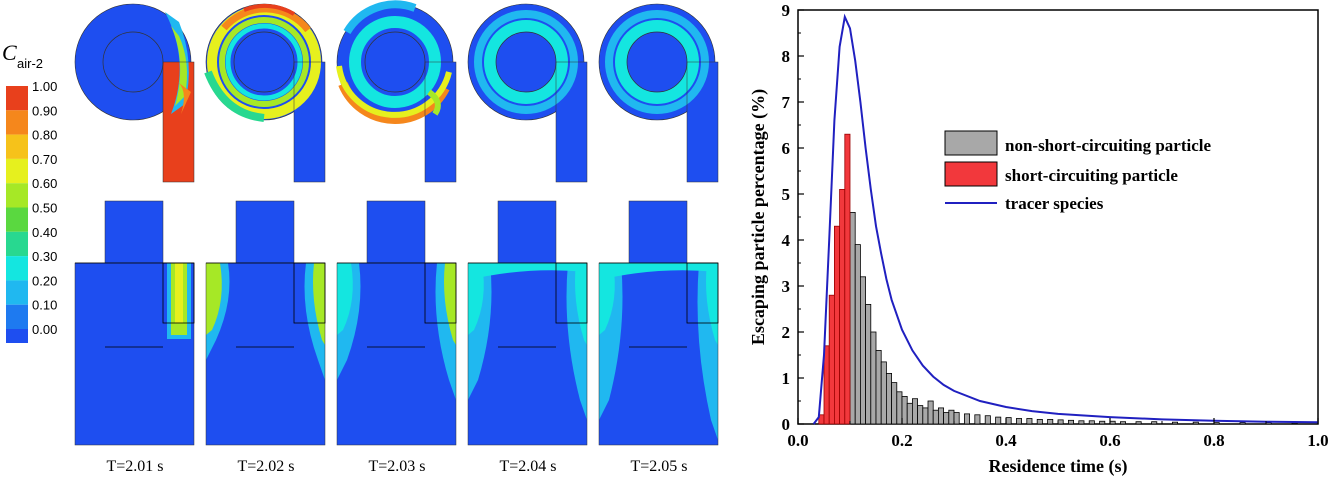  What do you see at coordinates (786, 240) in the screenshot?
I see `y-tick-label: 4` at bounding box center [786, 240].